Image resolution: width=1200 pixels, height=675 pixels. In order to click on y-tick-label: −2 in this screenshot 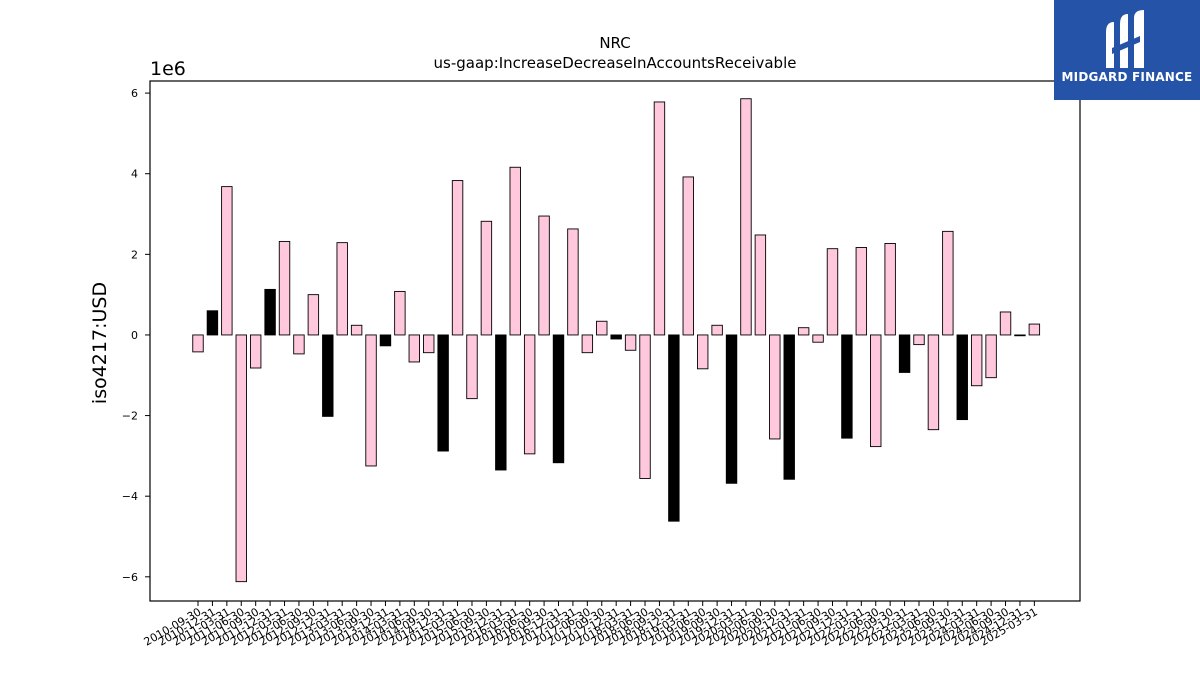, I will do `click(130, 416)`.